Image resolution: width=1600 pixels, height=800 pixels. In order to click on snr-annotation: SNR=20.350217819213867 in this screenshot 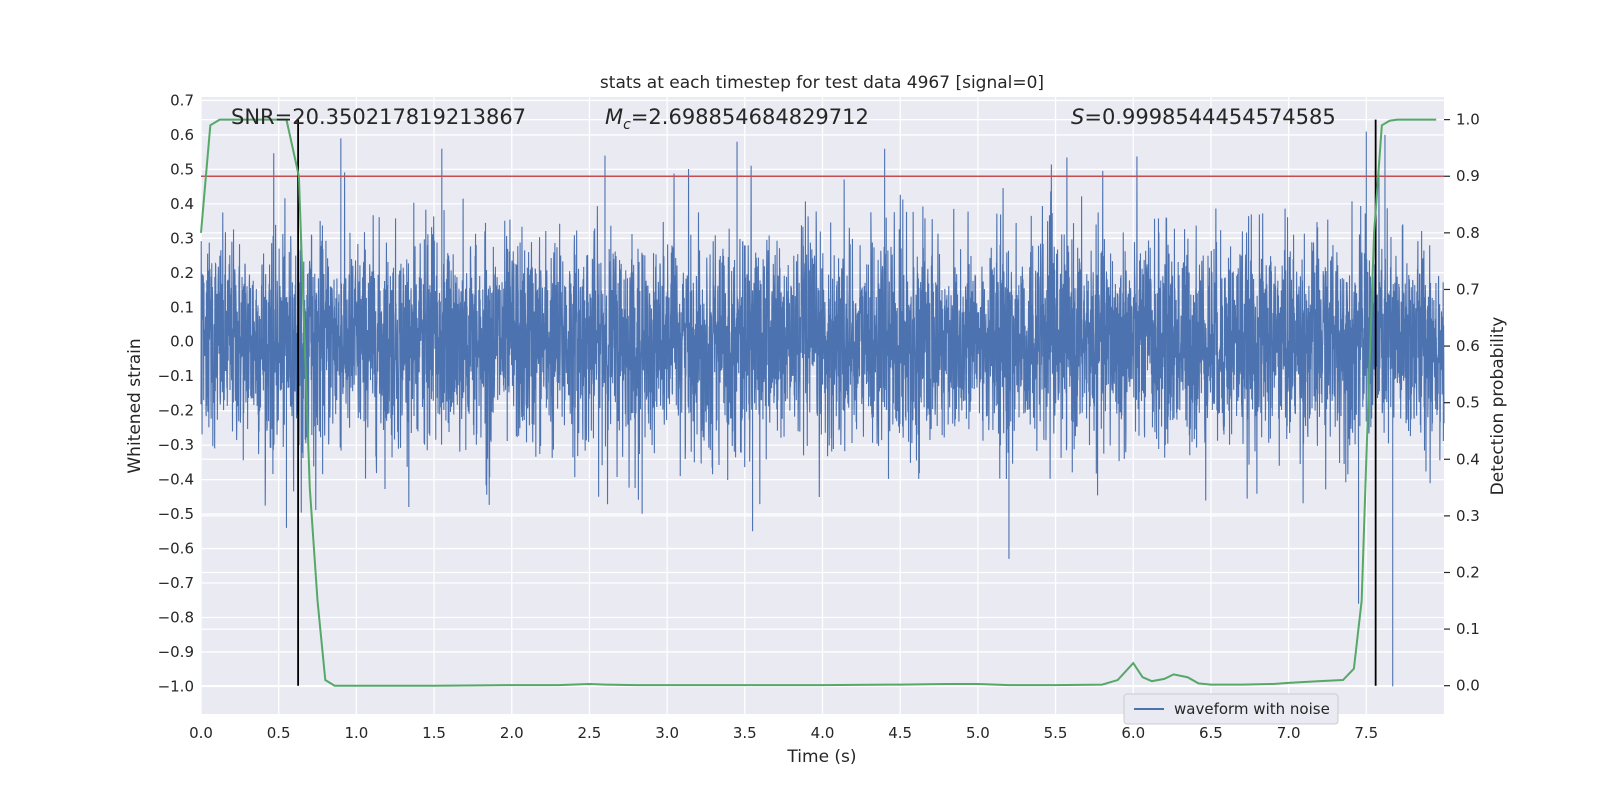, I will do `click(378, 117)`.